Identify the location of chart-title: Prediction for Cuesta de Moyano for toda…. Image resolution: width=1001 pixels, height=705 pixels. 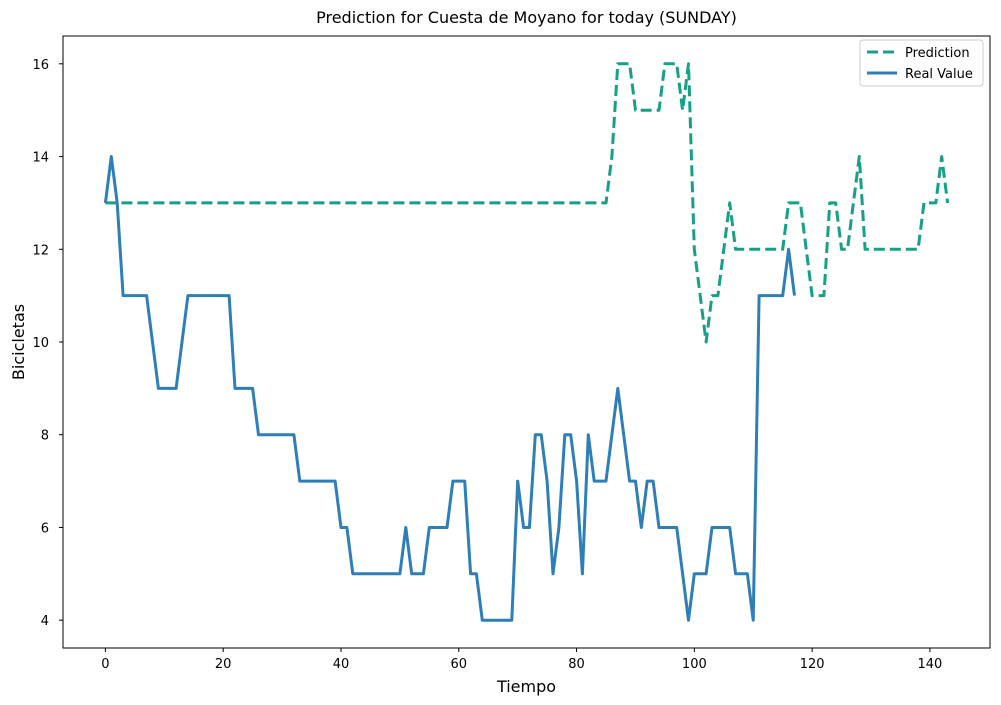
(526, 17).